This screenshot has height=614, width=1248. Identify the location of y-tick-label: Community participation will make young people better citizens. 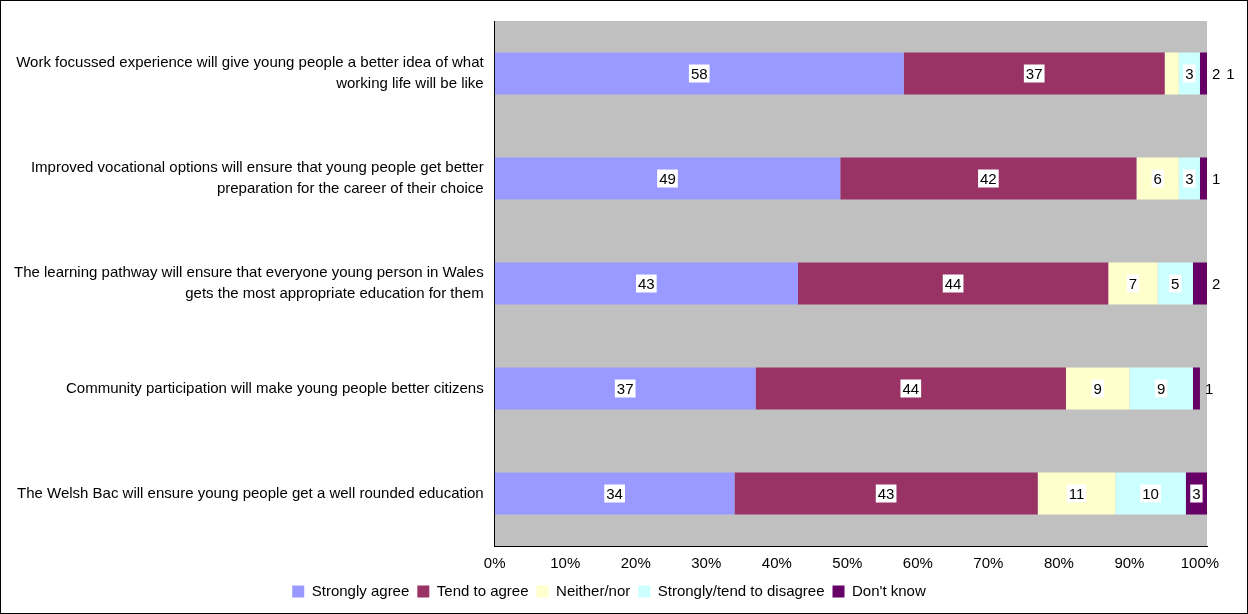
(275, 387).